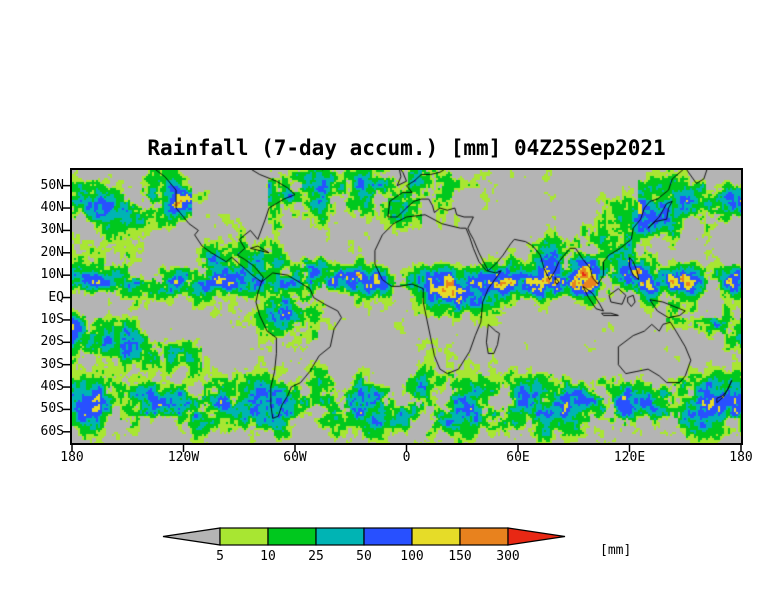 The width and height of the screenshot is (784, 612). Describe the element at coordinates (52, 409) in the screenshot. I see `lat-tick-label: 50S` at that location.